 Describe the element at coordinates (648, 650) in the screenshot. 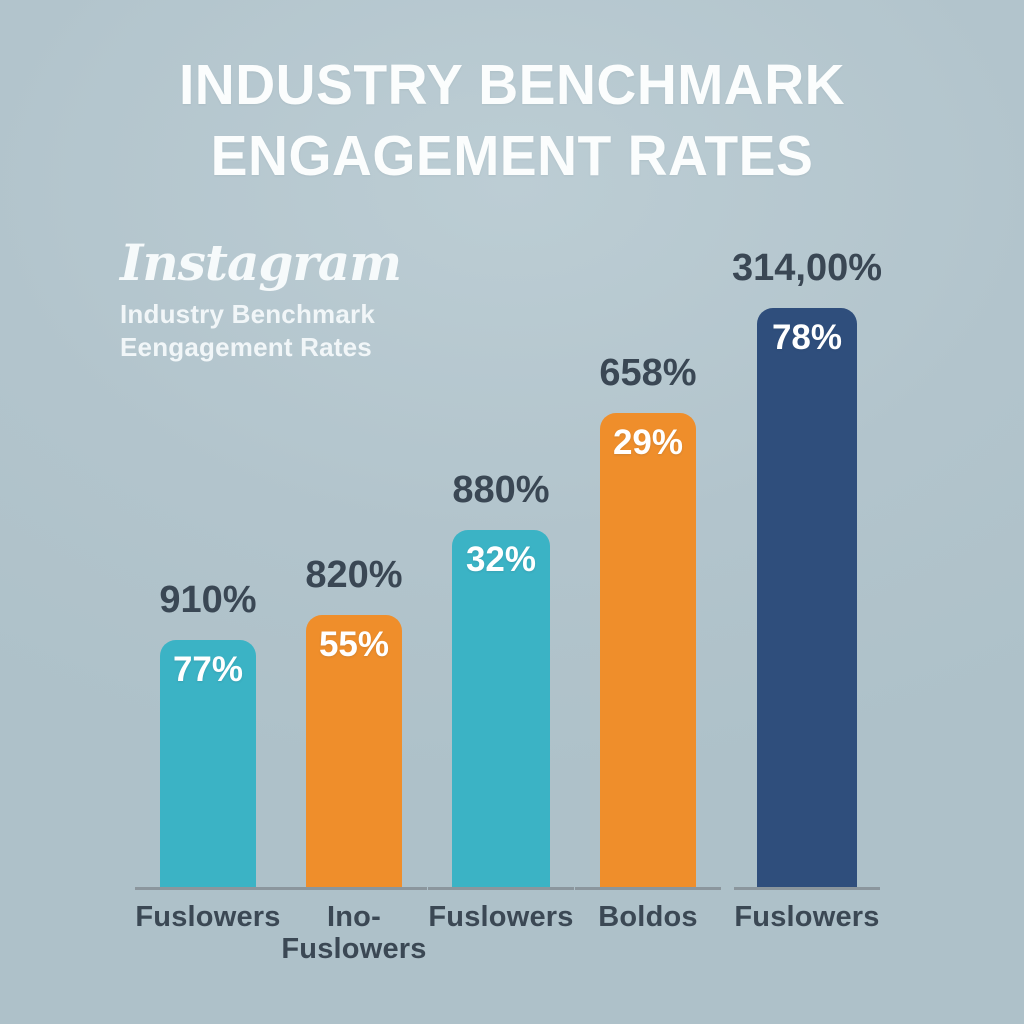

I see `bar: 29%` at that location.